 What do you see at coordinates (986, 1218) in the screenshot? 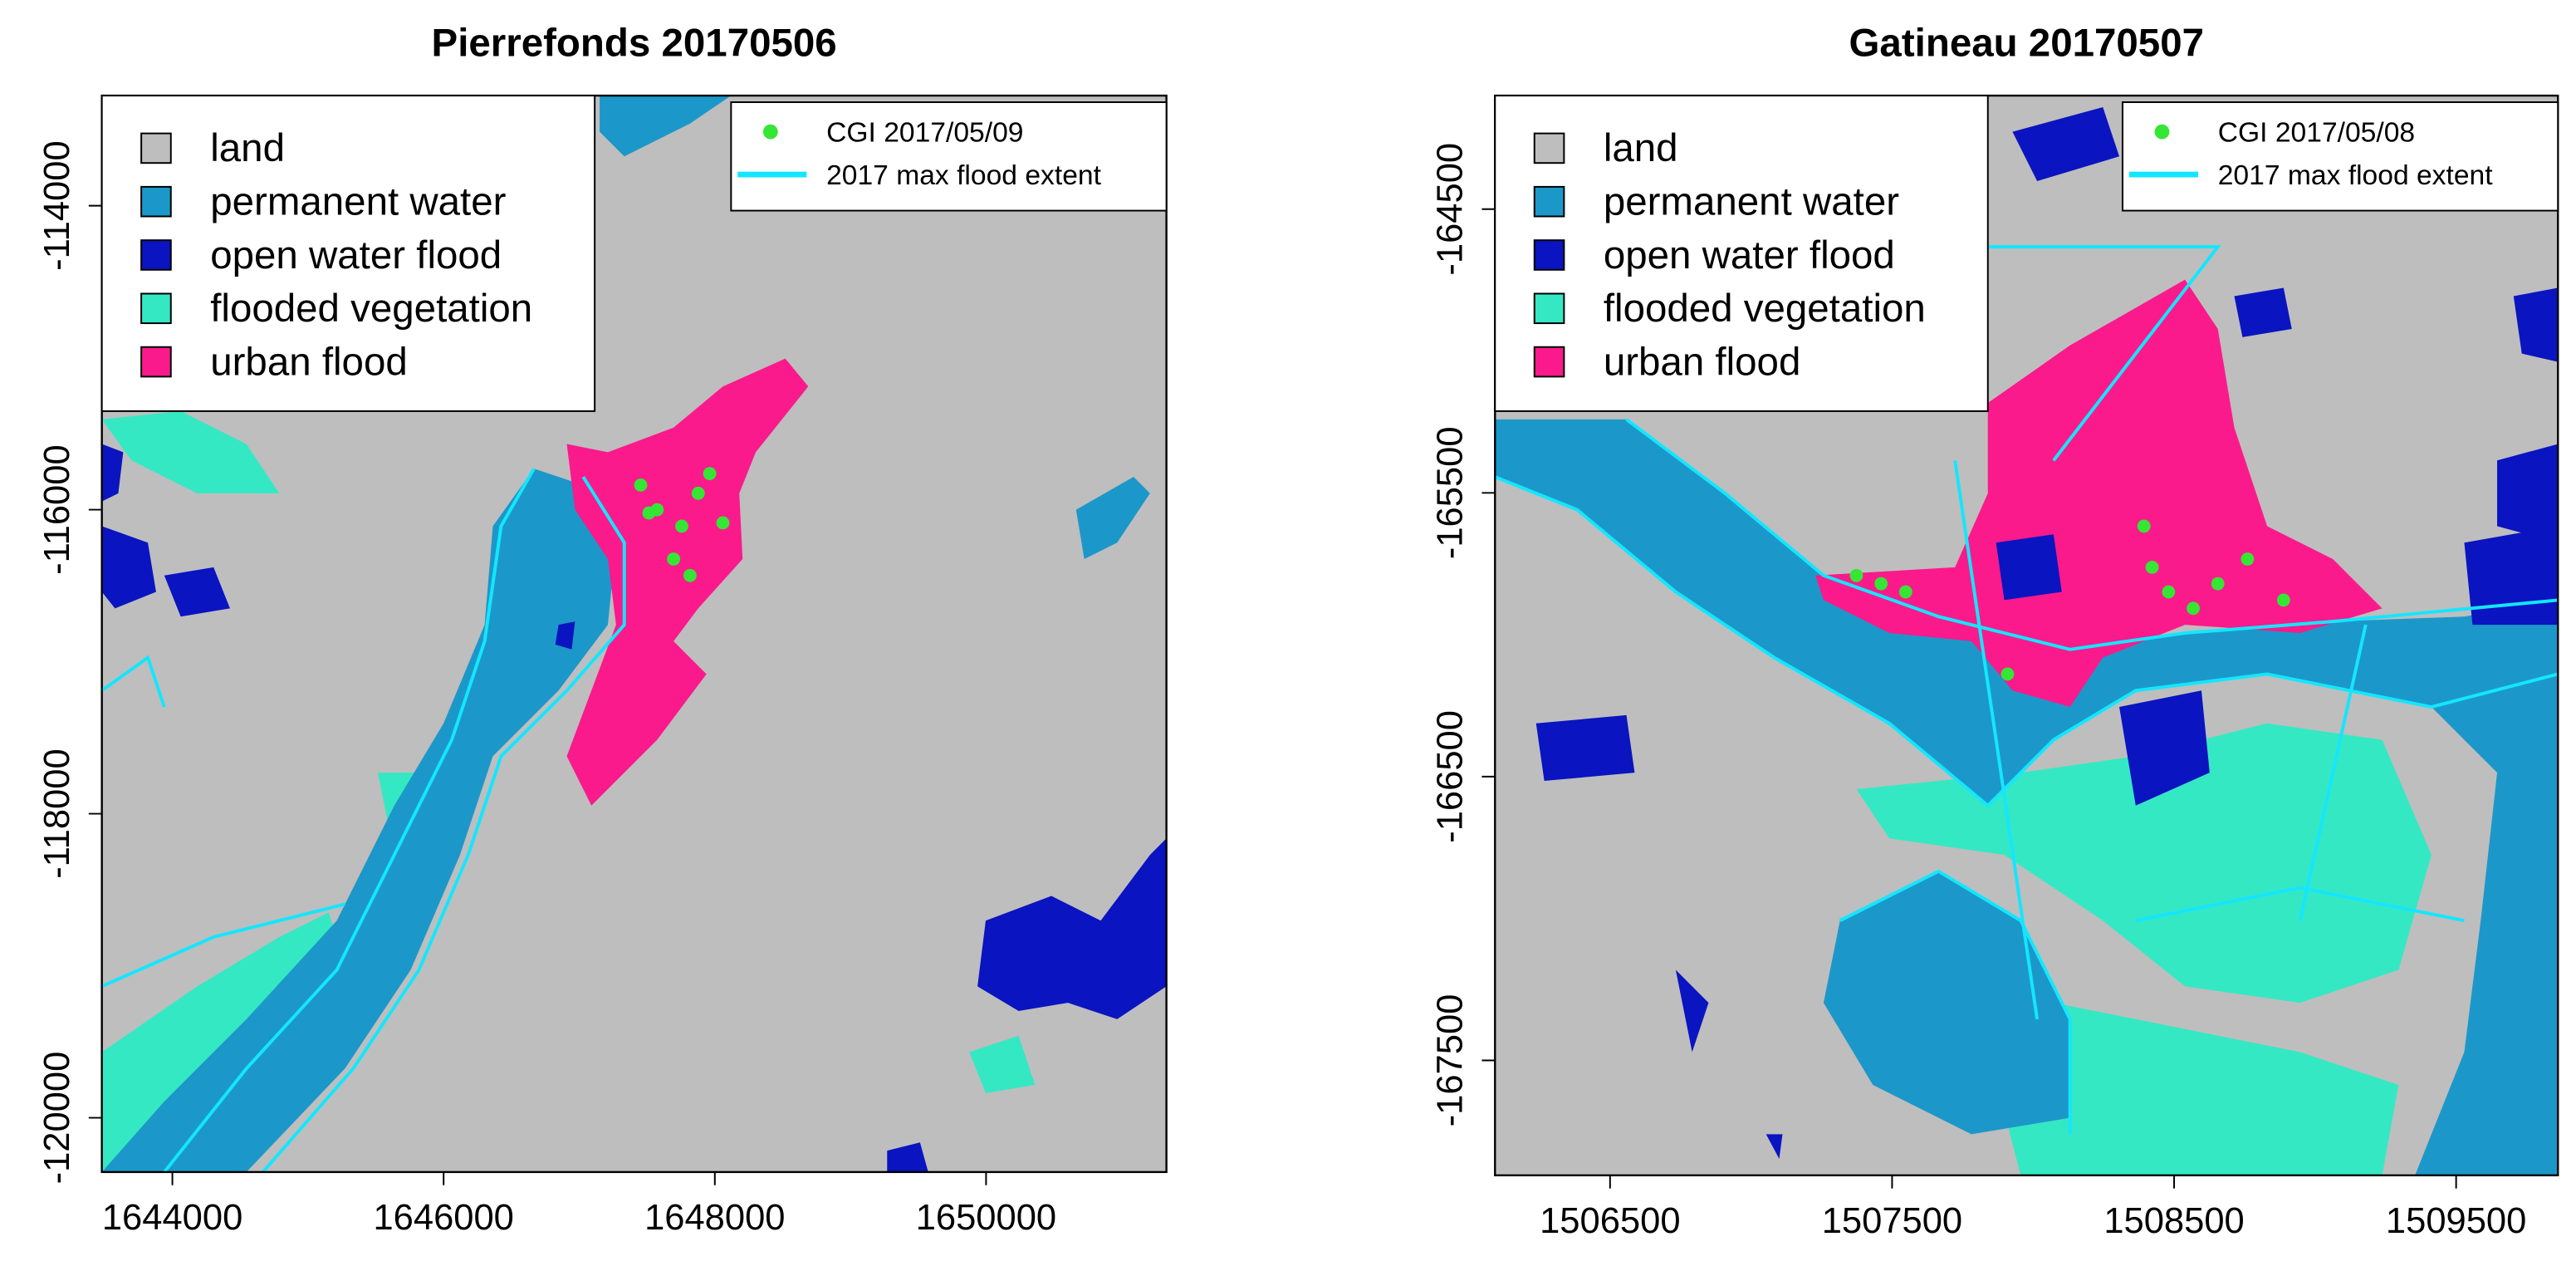
I see `x-tick-label: 1650000` at bounding box center [986, 1218].